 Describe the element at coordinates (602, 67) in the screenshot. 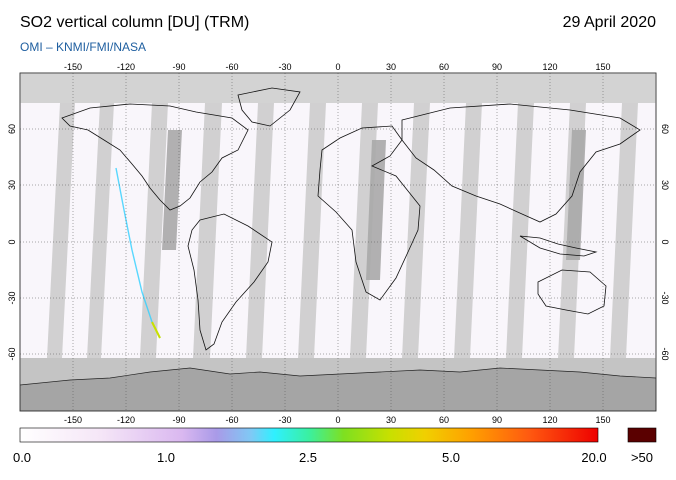

I see `lon-tick-top: 150` at that location.